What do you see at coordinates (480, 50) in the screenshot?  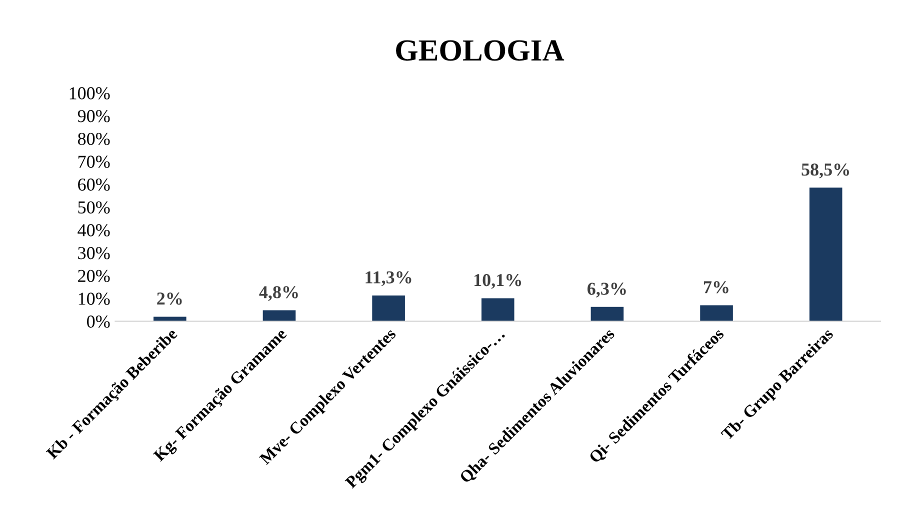 I see `chart-title: GEOLOGIA` at bounding box center [480, 50].